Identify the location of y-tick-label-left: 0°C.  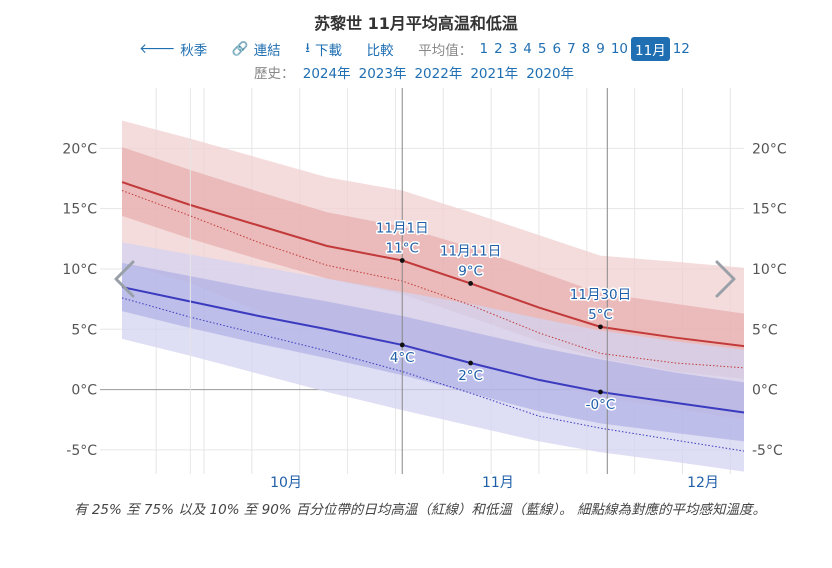
(84, 391).